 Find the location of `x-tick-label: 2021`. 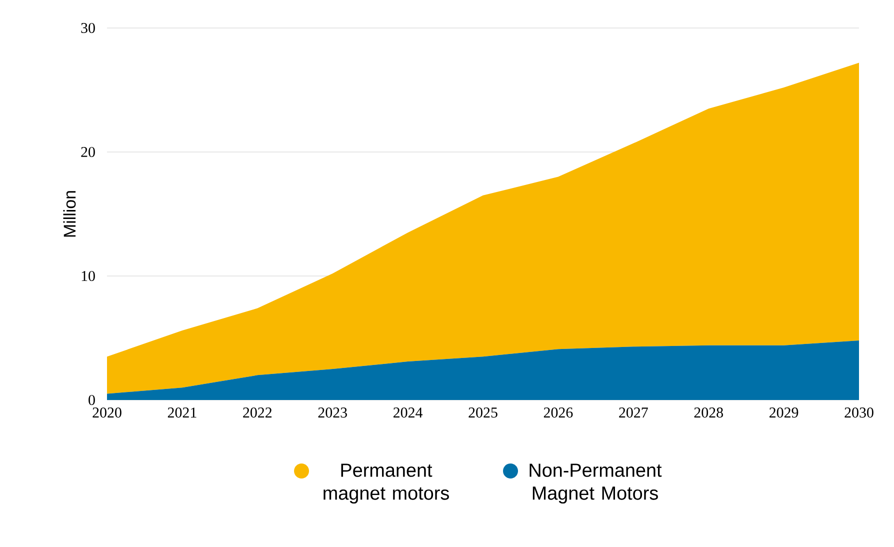

x-tick-label: 2021 is located at coordinates (182, 413).